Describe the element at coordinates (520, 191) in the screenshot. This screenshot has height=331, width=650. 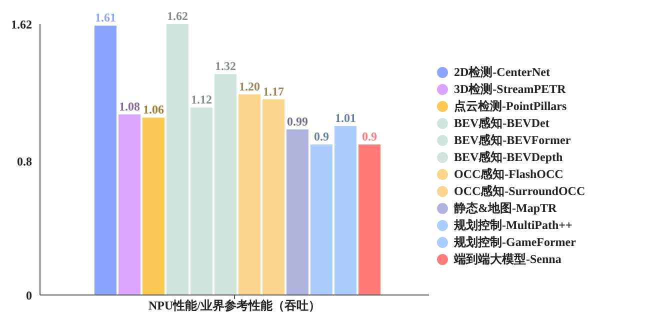
I see `legend-label: OCC感知-SurroundOCC` at that location.